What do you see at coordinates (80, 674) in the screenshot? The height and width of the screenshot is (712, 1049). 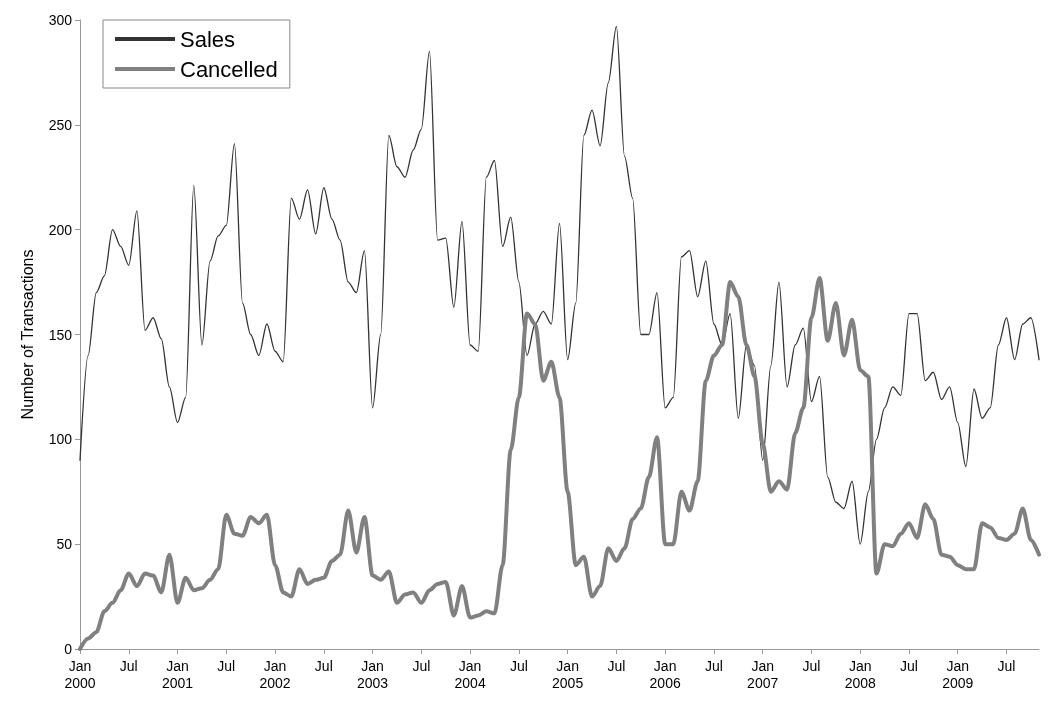 I see `x-tick-label: Jan 2000` at bounding box center [80, 674].